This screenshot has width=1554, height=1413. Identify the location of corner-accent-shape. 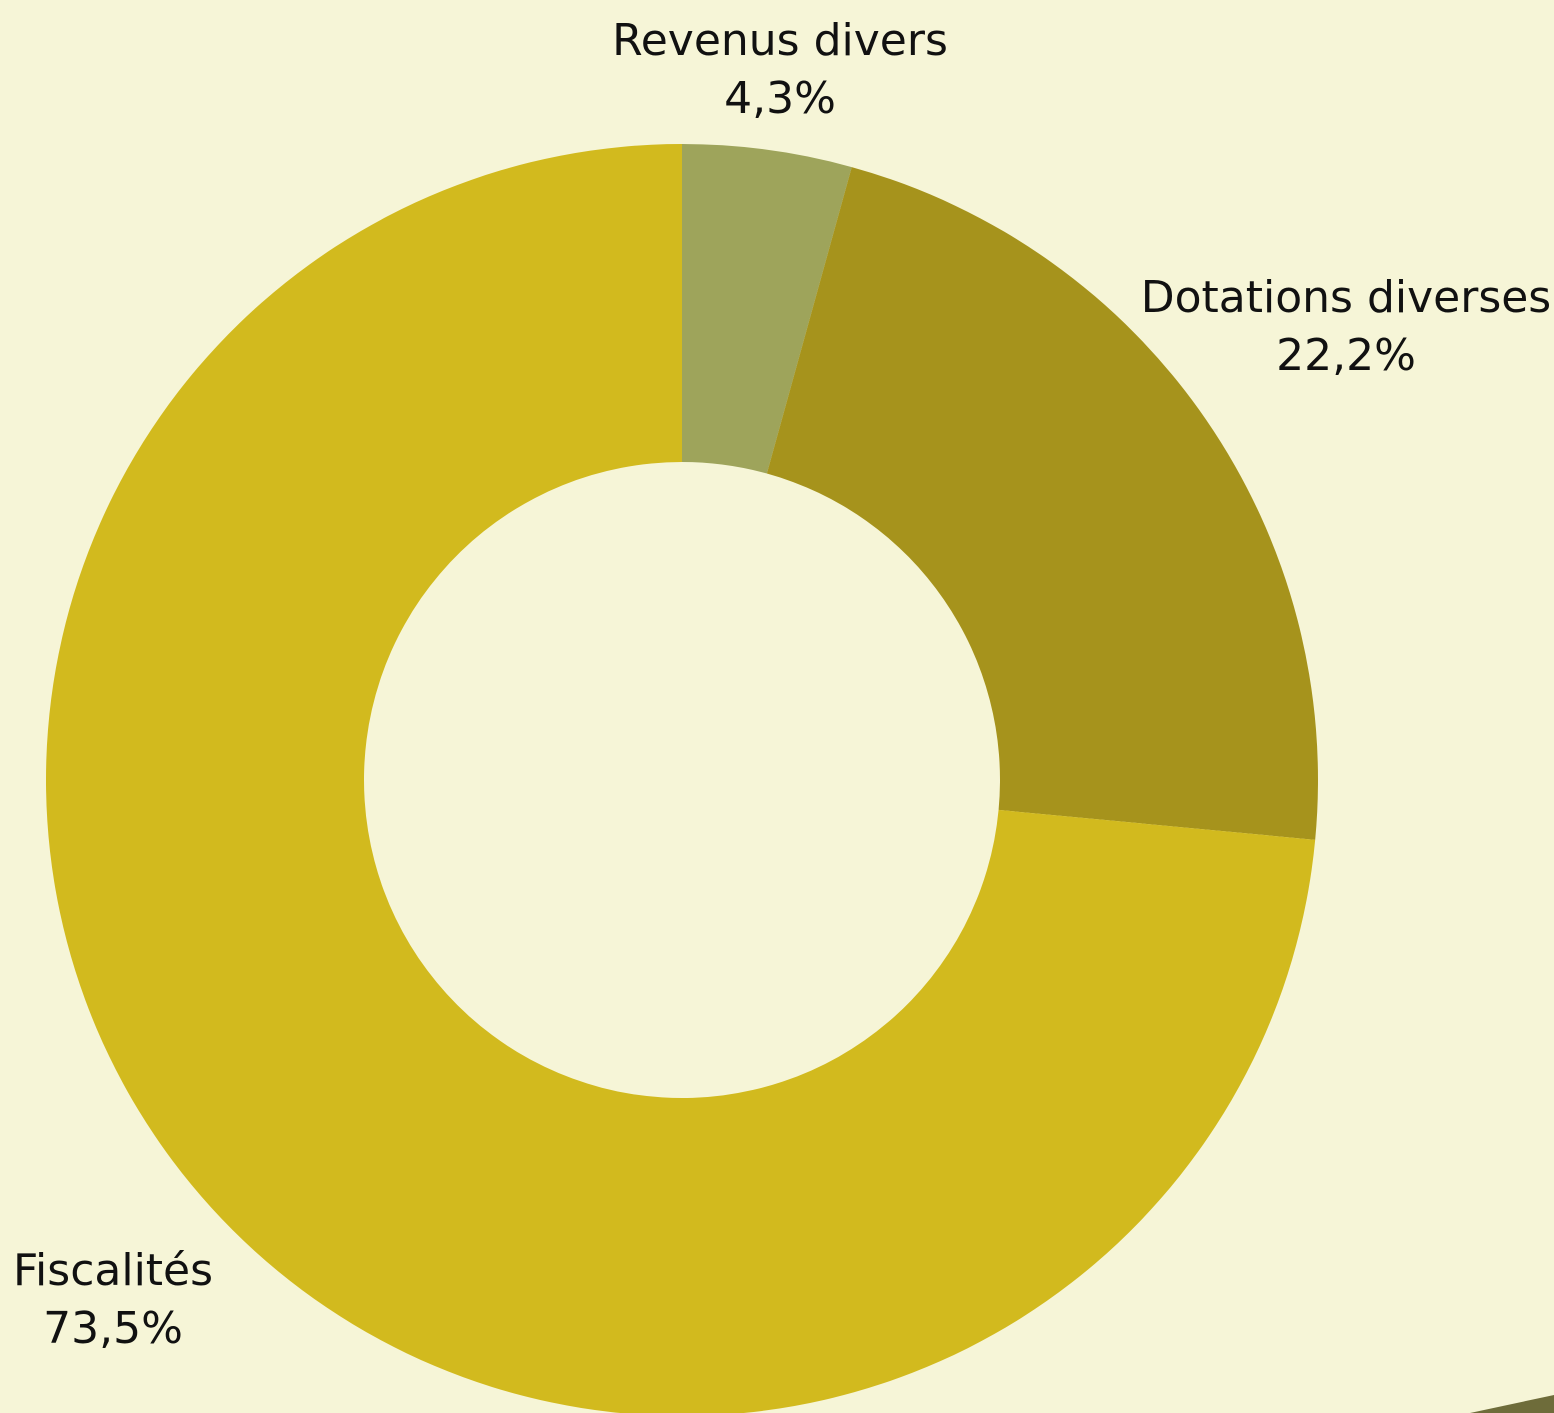
(1512, 1404).